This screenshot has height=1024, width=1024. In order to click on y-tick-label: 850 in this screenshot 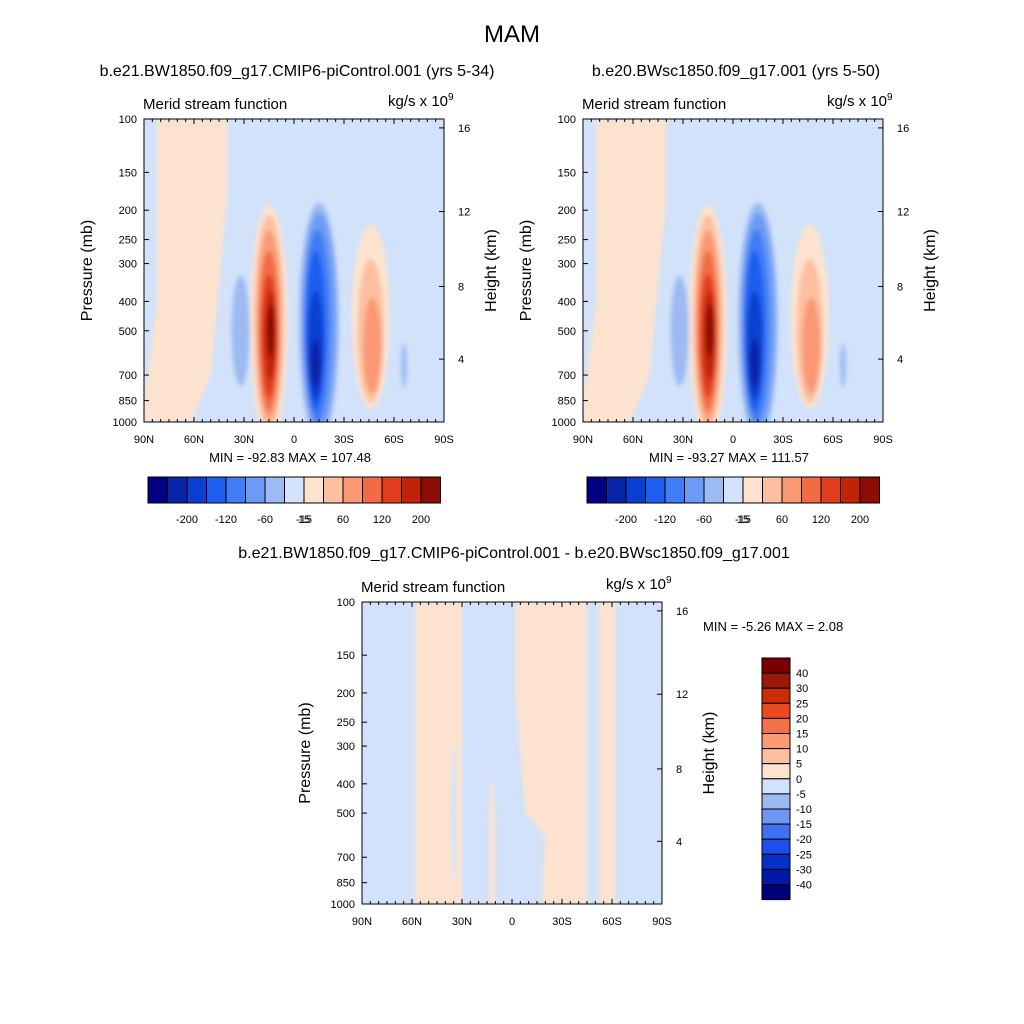, I will do `click(567, 402)`.